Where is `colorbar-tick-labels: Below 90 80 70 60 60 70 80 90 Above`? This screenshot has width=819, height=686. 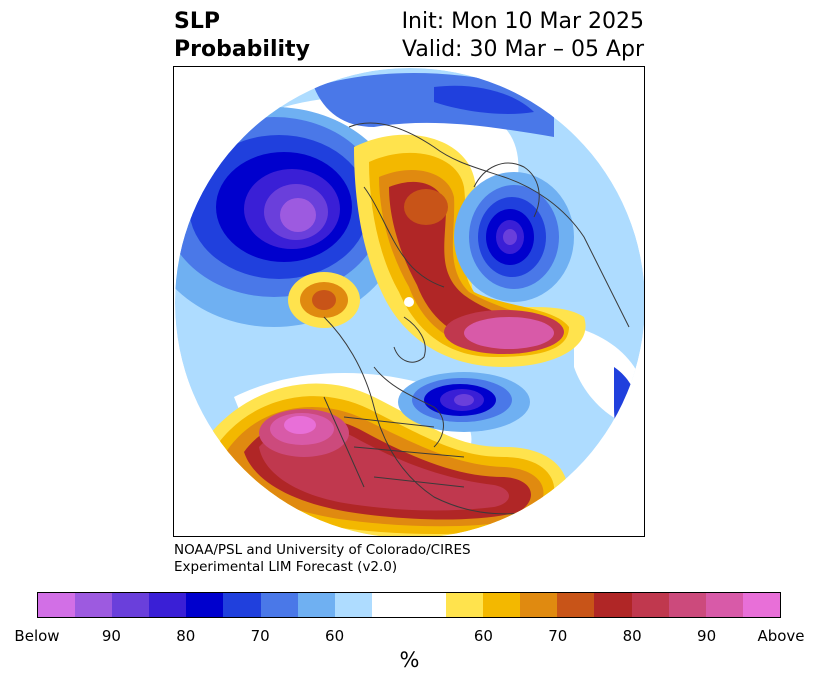
colorbar-tick-labels: Below 90 80 70 60 60 70 80 90 Above is located at coordinates (409, 637).